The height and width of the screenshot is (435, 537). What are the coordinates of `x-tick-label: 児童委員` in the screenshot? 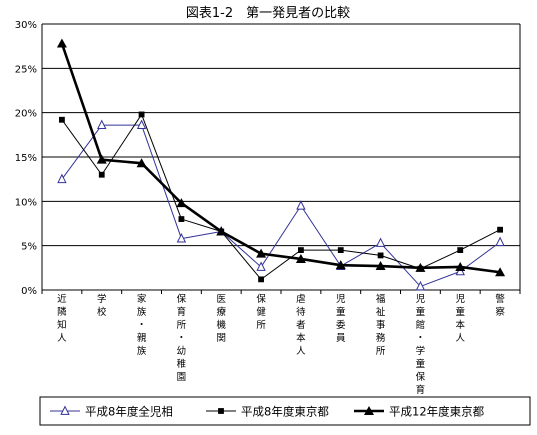 It's located at (341, 319).